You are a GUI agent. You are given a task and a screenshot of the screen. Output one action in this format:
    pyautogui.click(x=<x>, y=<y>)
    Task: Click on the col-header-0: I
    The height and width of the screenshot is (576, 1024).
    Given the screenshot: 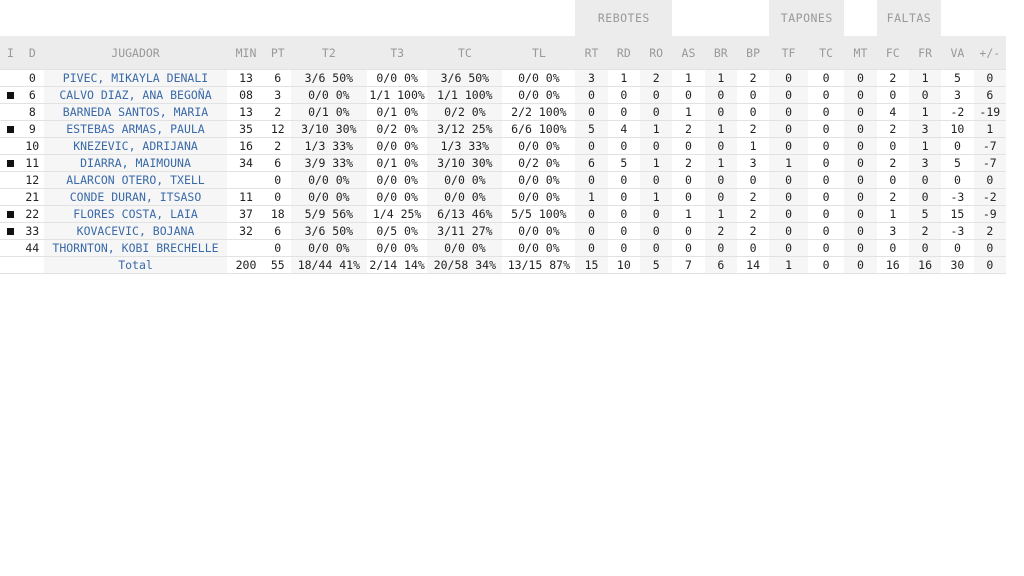 What is the action you would take?
    pyautogui.click(x=10, y=53)
    